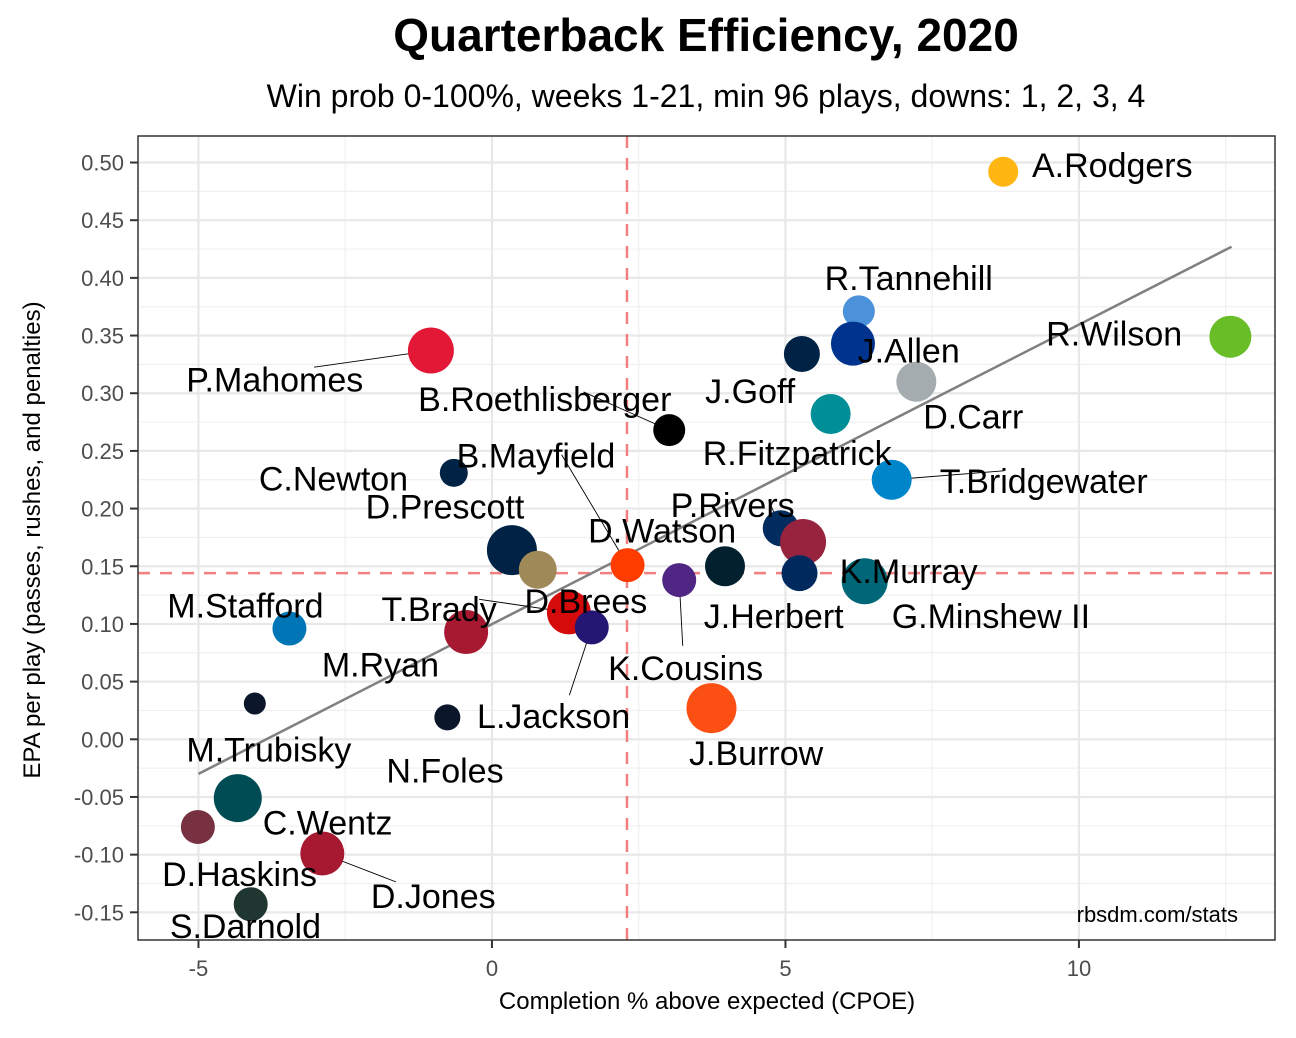 This screenshot has height=1038, width=1296. Describe the element at coordinates (289, 628) in the screenshot. I see `point-m-stafford` at that location.